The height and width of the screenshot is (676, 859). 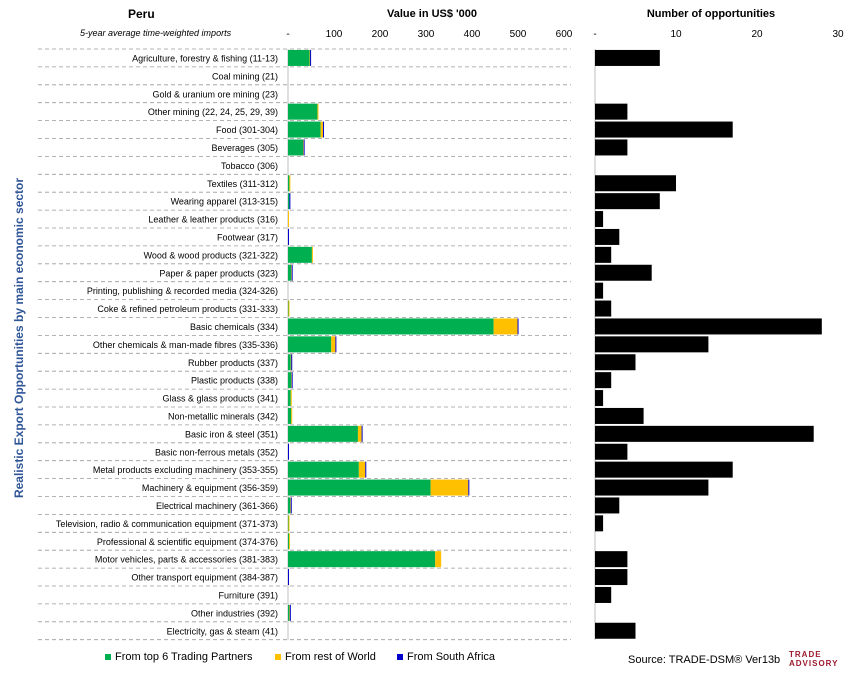 I want to click on opportunities-tick-label: 20, so click(x=757, y=34).